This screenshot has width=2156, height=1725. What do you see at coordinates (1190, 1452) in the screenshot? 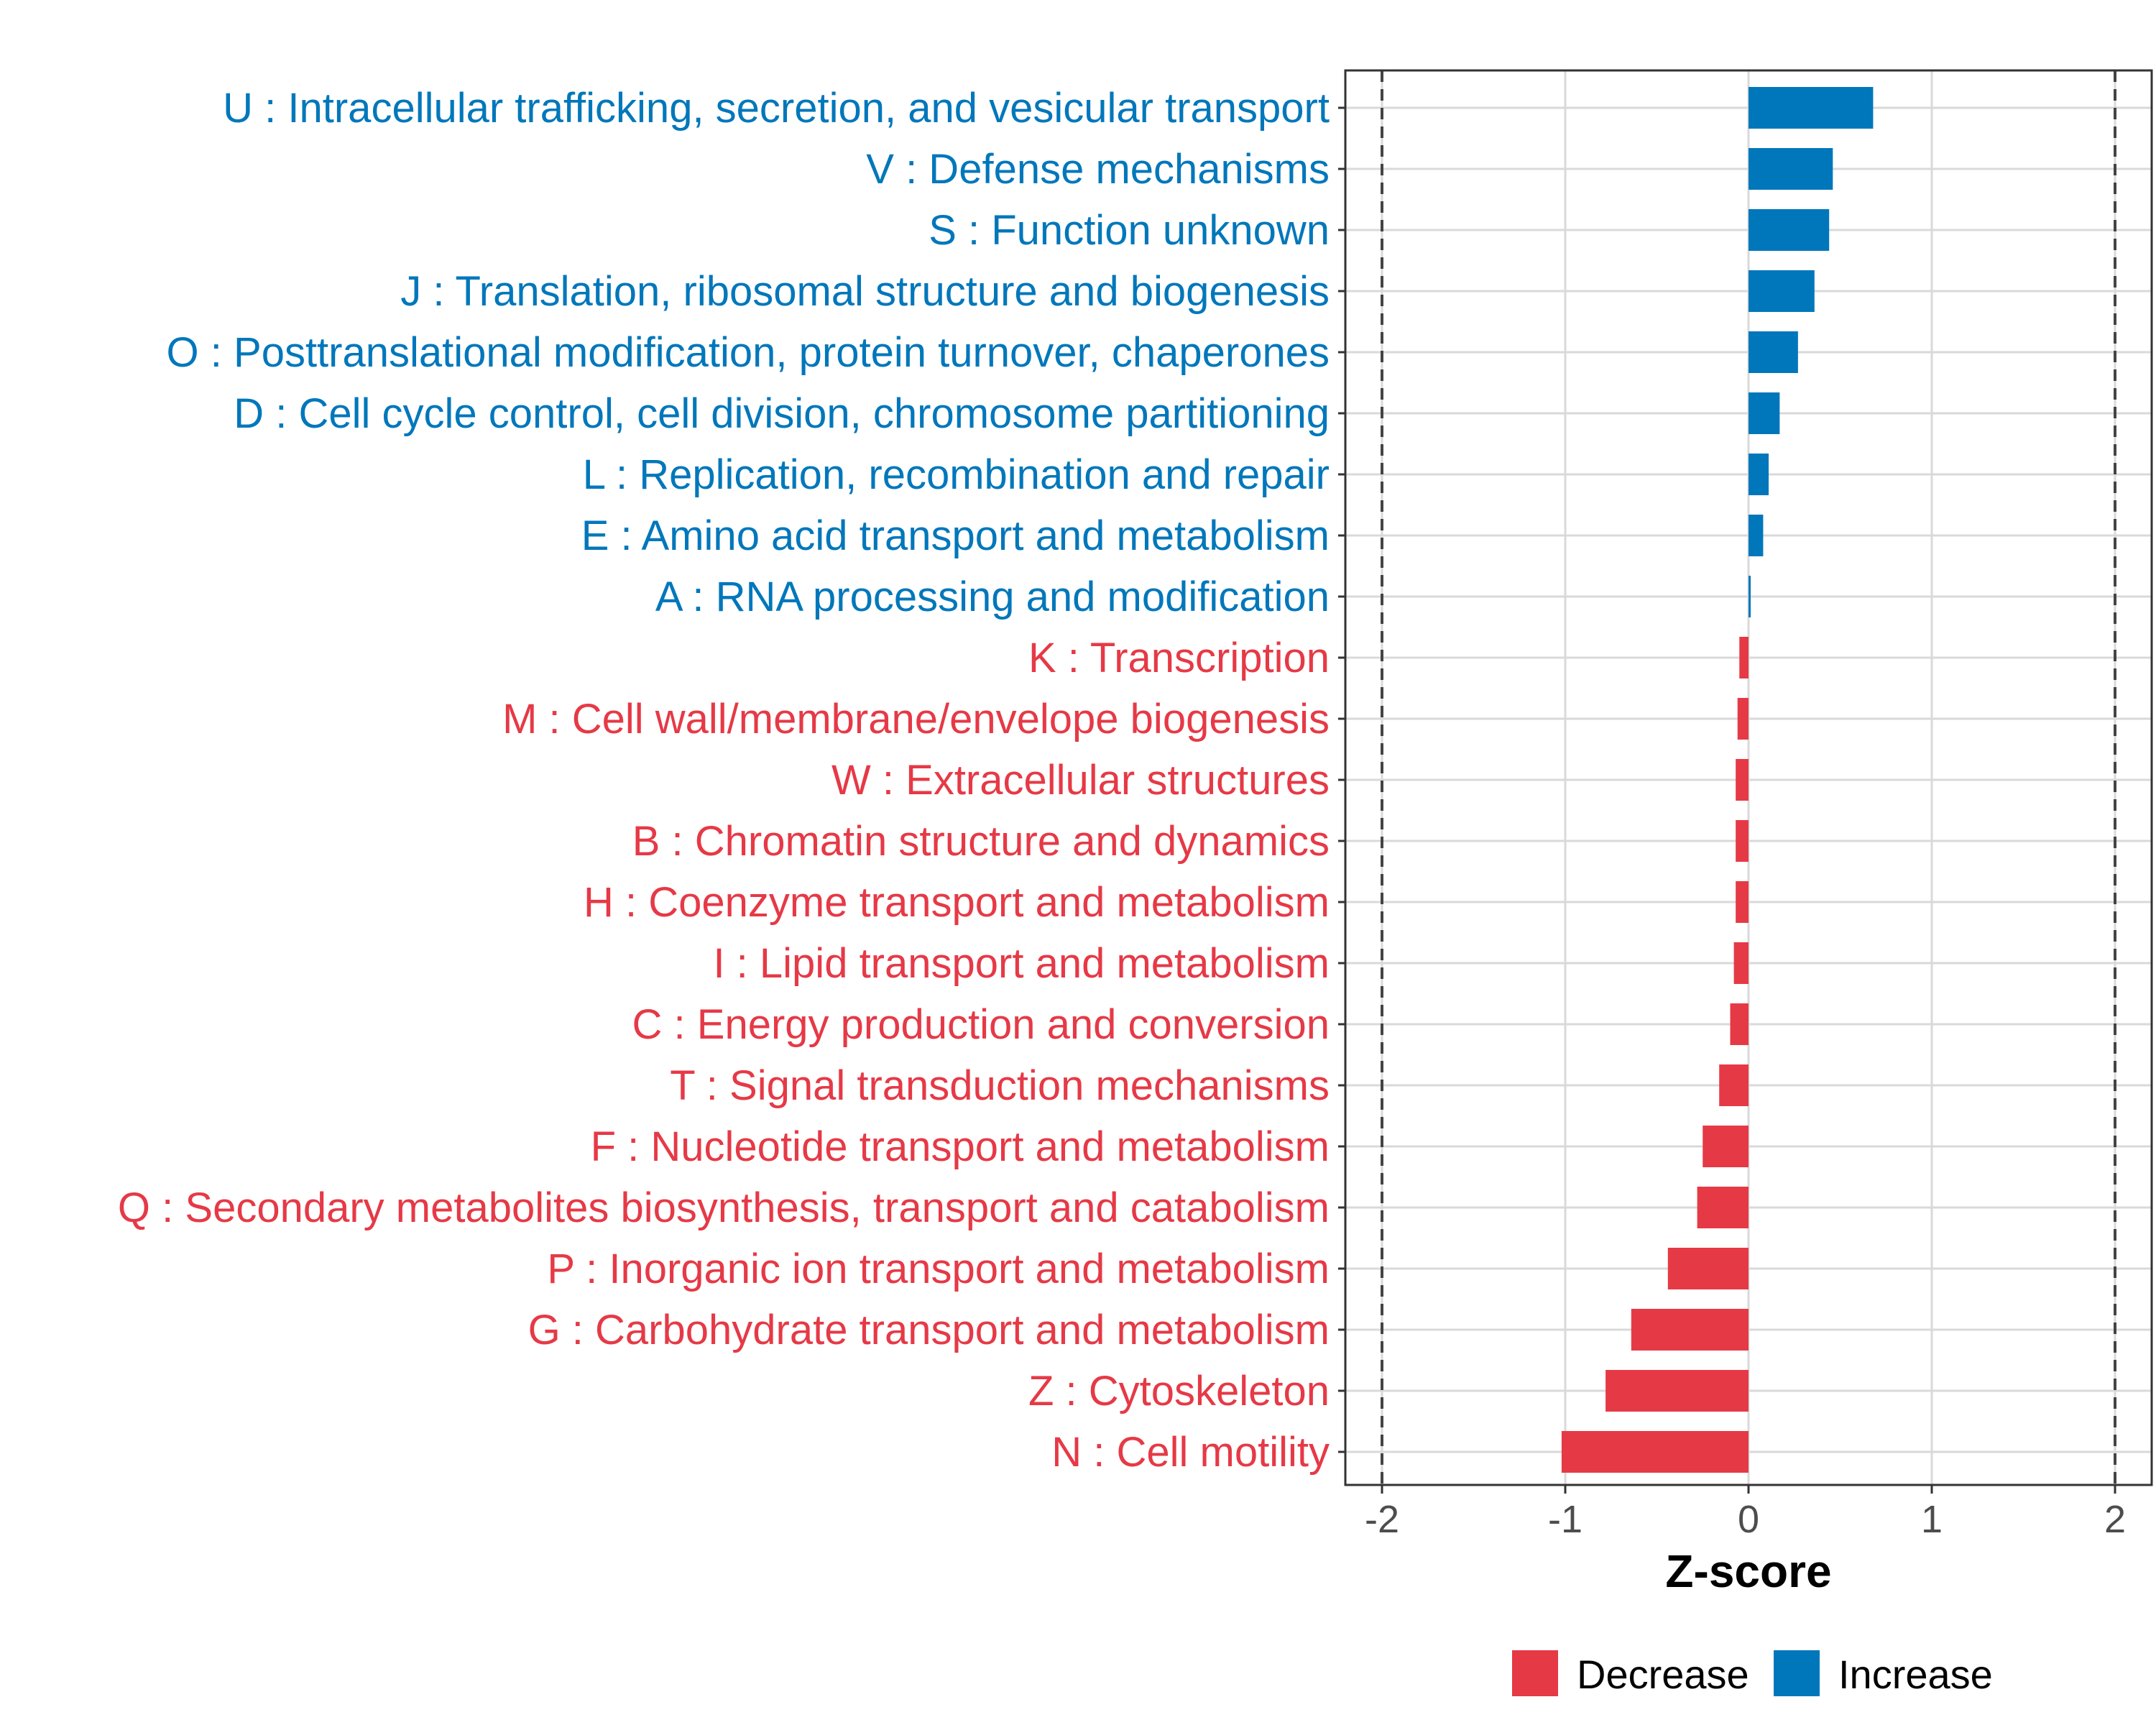
I see `category-label-22: N : Cell motility` at bounding box center [1190, 1452].